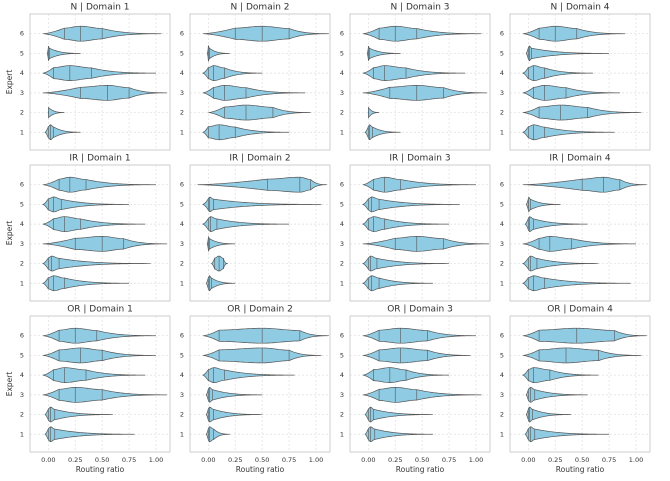 This screenshot has height=481, width=670. What do you see at coordinates (420, 310) in the screenshot?
I see `panel-title: OR | Domain 3` at bounding box center [420, 310].